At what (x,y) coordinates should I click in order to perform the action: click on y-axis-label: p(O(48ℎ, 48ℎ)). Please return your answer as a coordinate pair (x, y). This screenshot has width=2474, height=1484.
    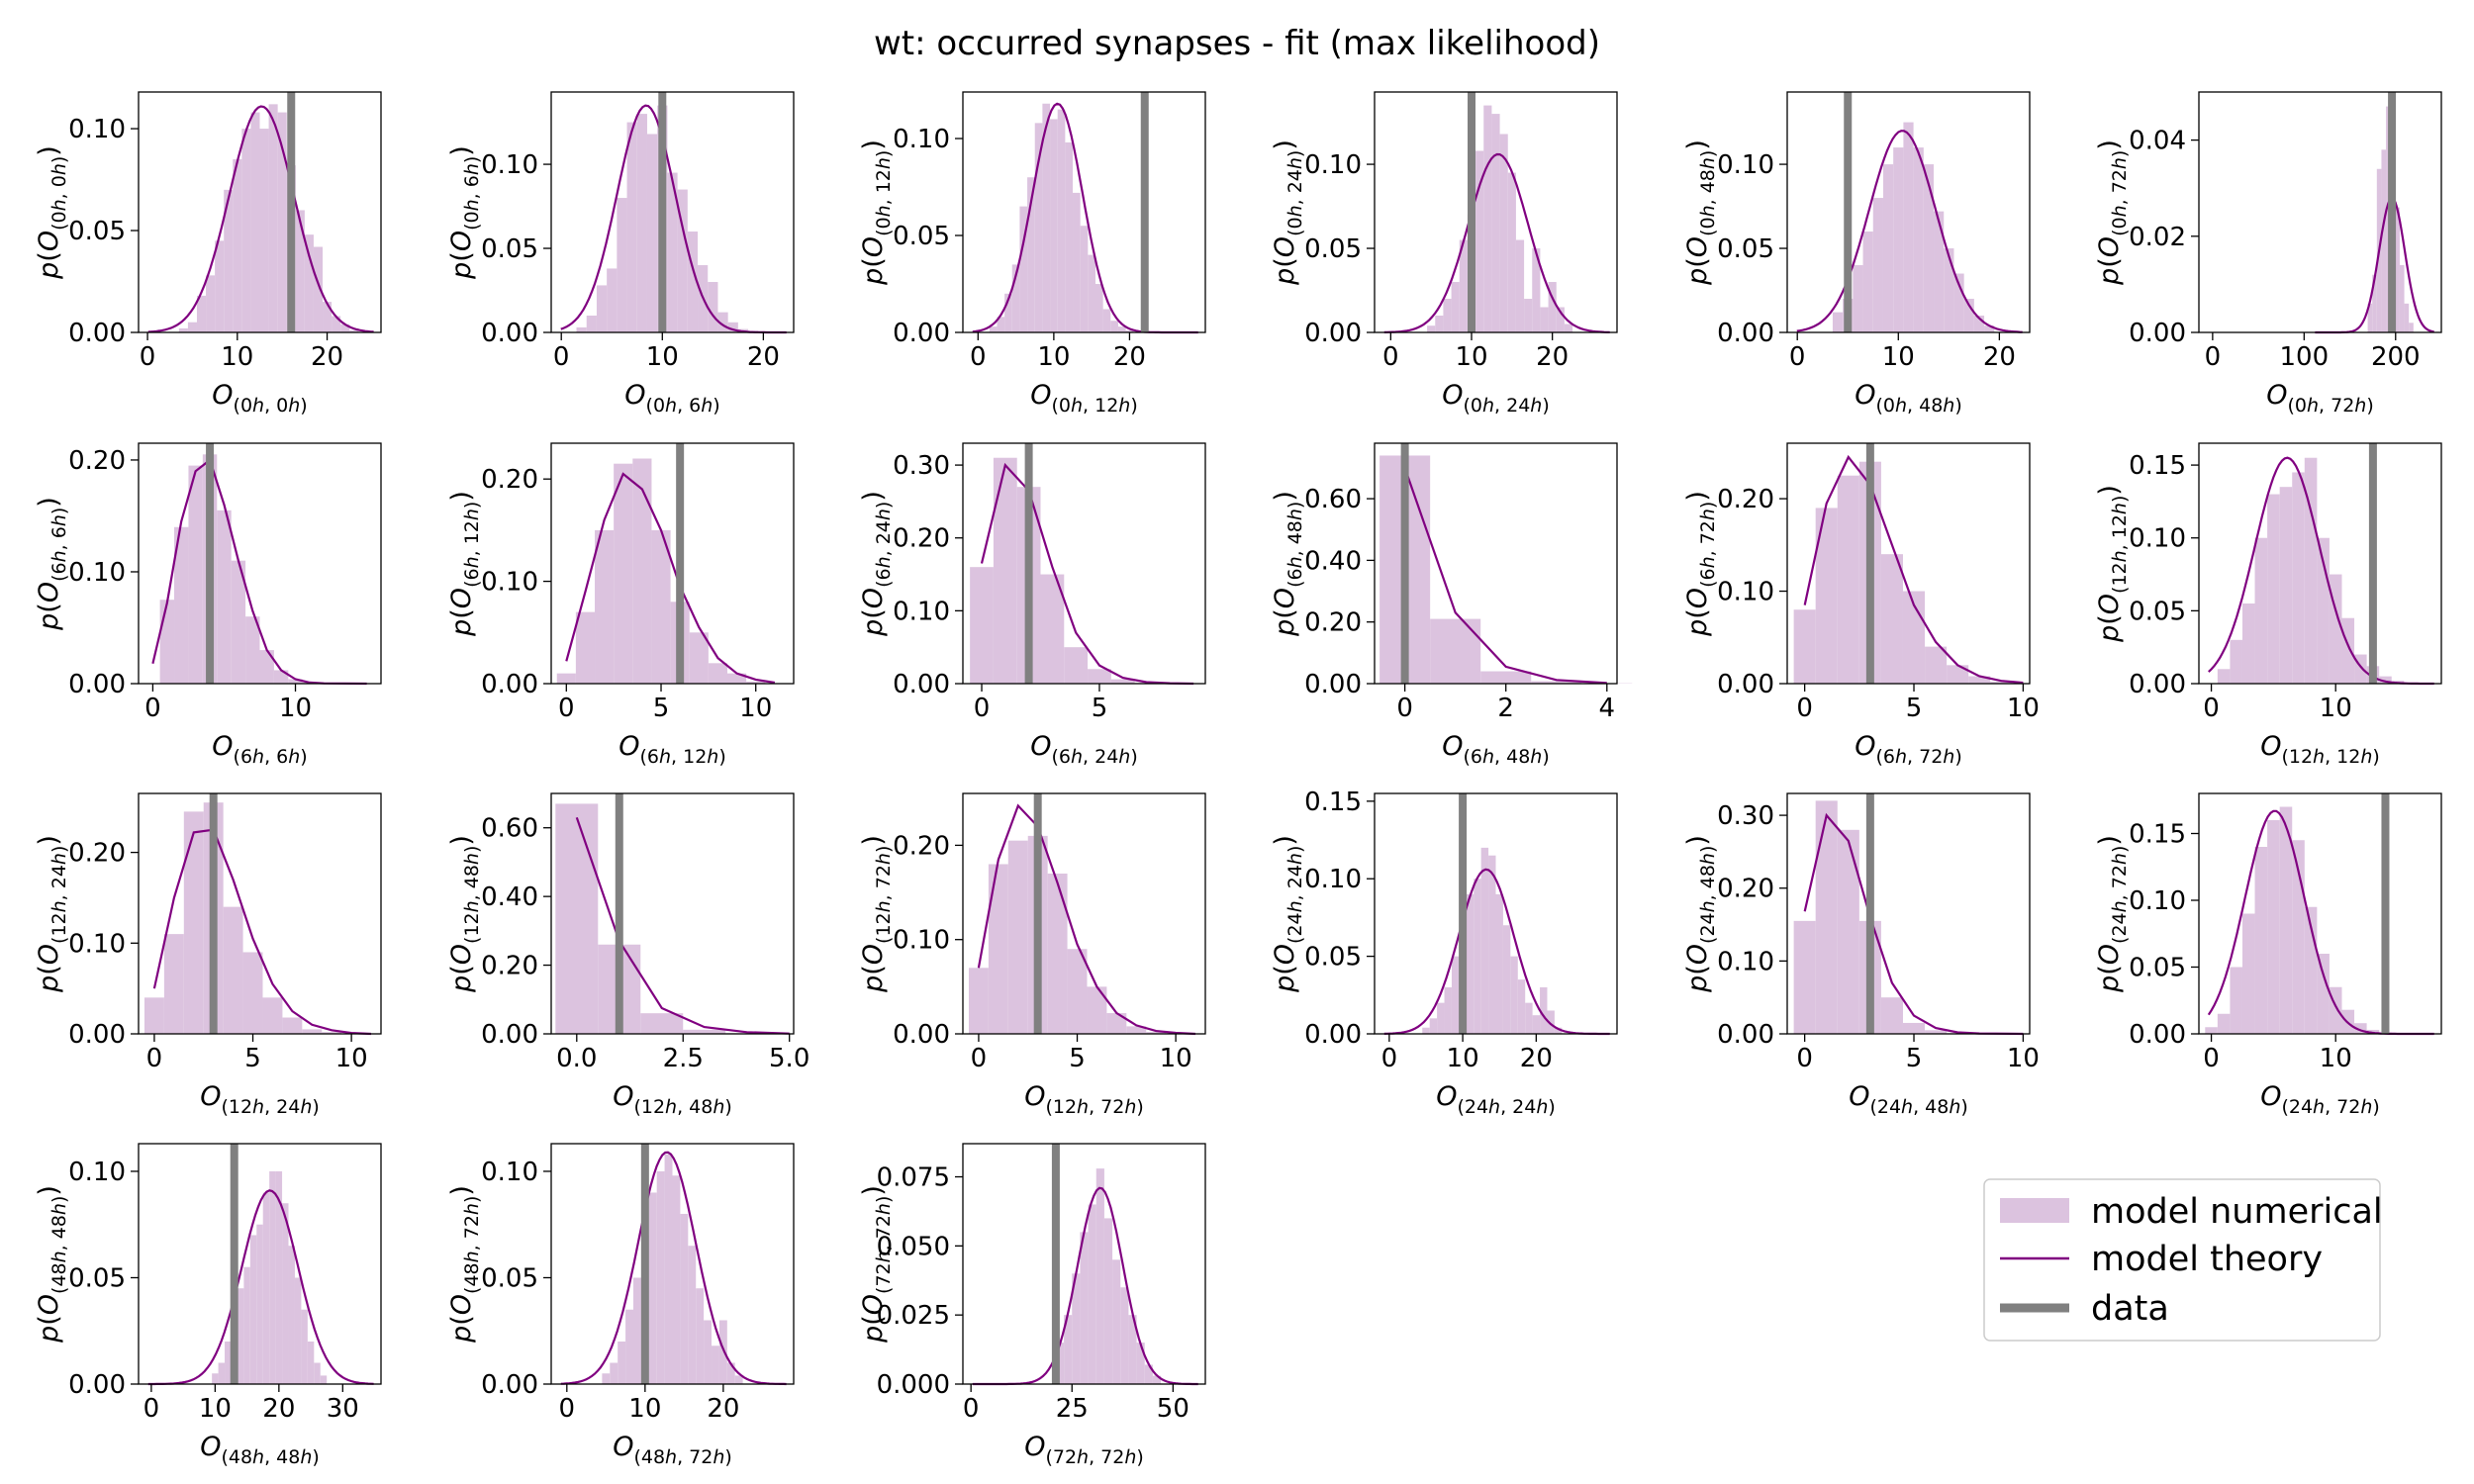
    Looking at the image, I should click on (52, 1264).